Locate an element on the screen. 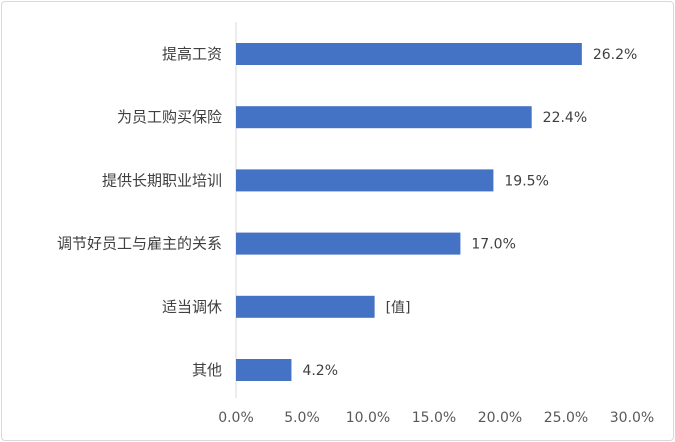 The height and width of the screenshot is (442, 675). value-label-5: 4.2% is located at coordinates (320, 371).